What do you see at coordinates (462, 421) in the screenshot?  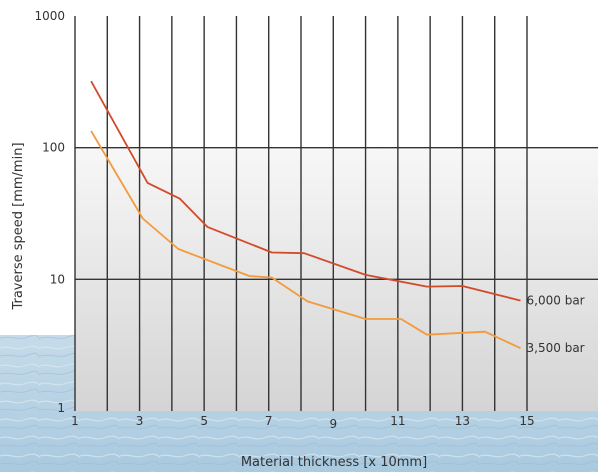 I see `x-tick-label-13: 13` at bounding box center [462, 421].